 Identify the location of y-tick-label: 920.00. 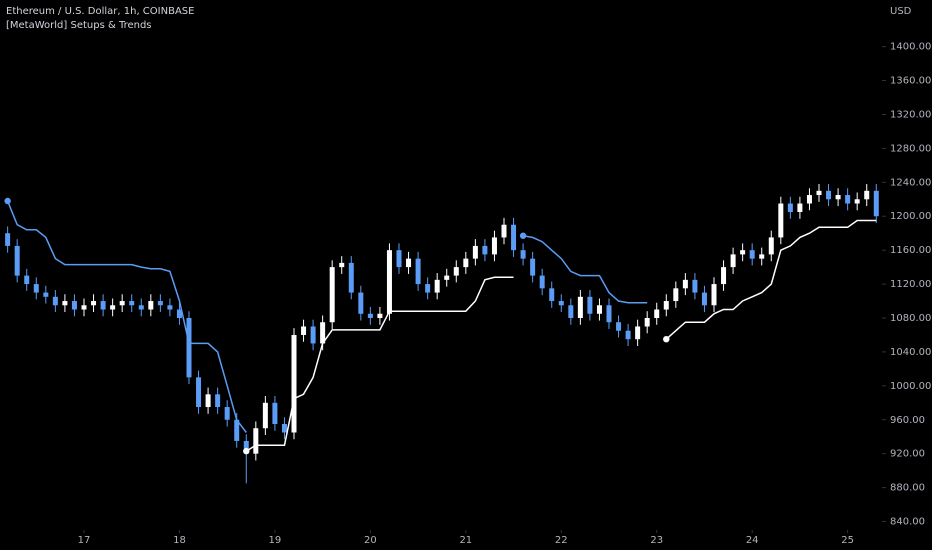
(907, 454).